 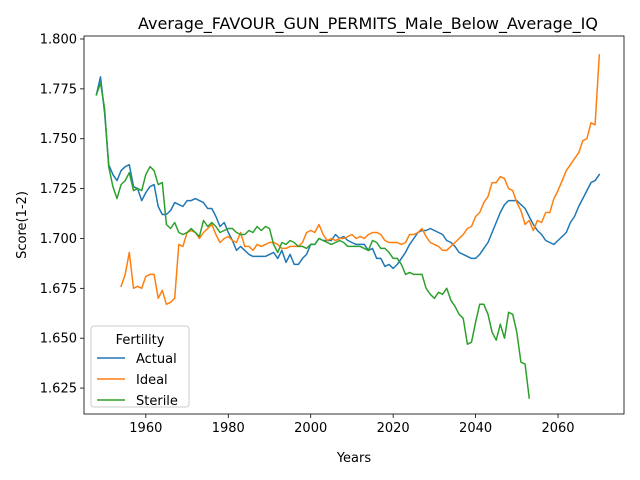 What do you see at coordinates (310, 428) in the screenshot?
I see `x-tick-label: 2000` at bounding box center [310, 428].